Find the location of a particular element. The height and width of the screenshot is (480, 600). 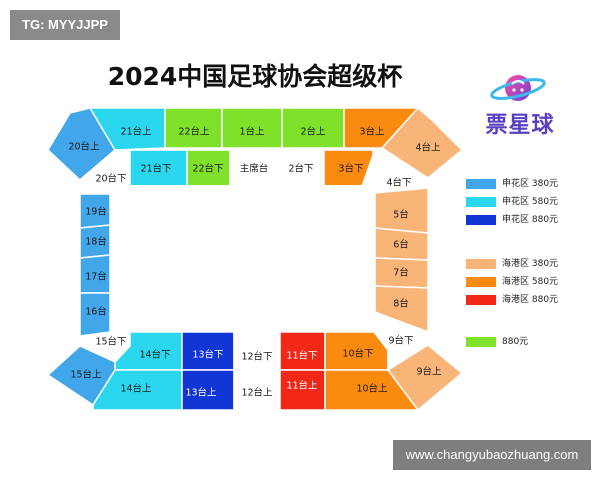

section-s20d: 20台下 is located at coordinates (105, 167).